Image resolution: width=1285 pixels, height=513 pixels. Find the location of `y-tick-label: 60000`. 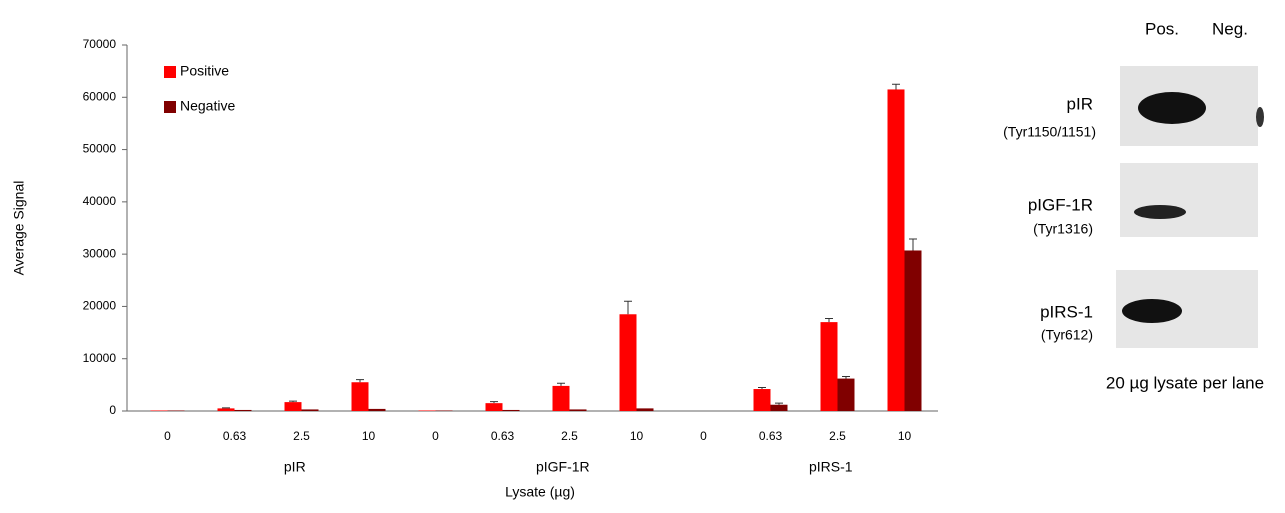

y-tick-label: 60000 is located at coordinates (100, 96).